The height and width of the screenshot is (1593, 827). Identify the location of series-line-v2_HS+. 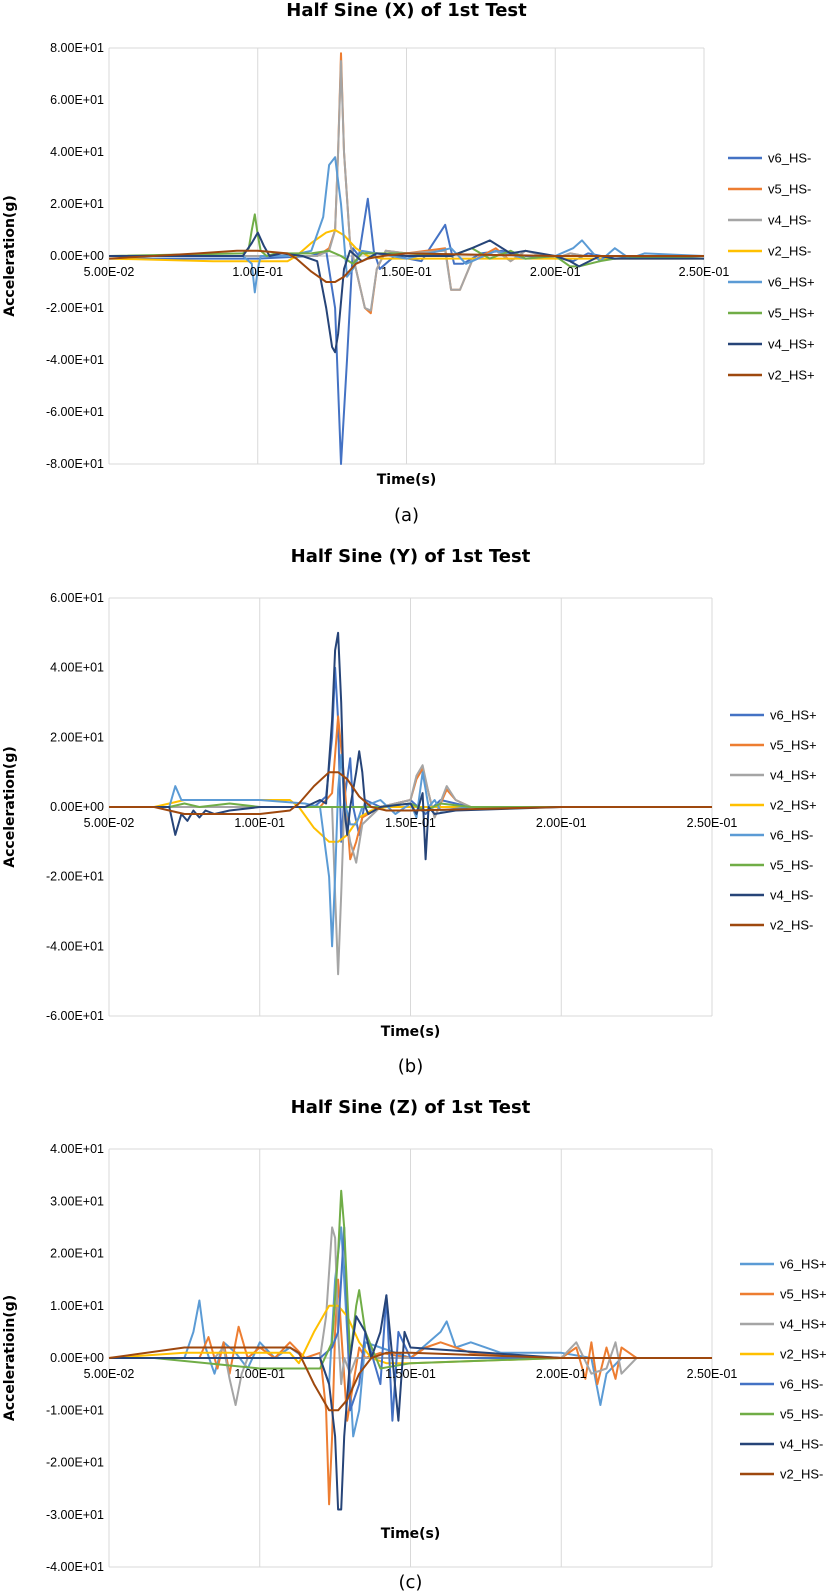
(406, 266).